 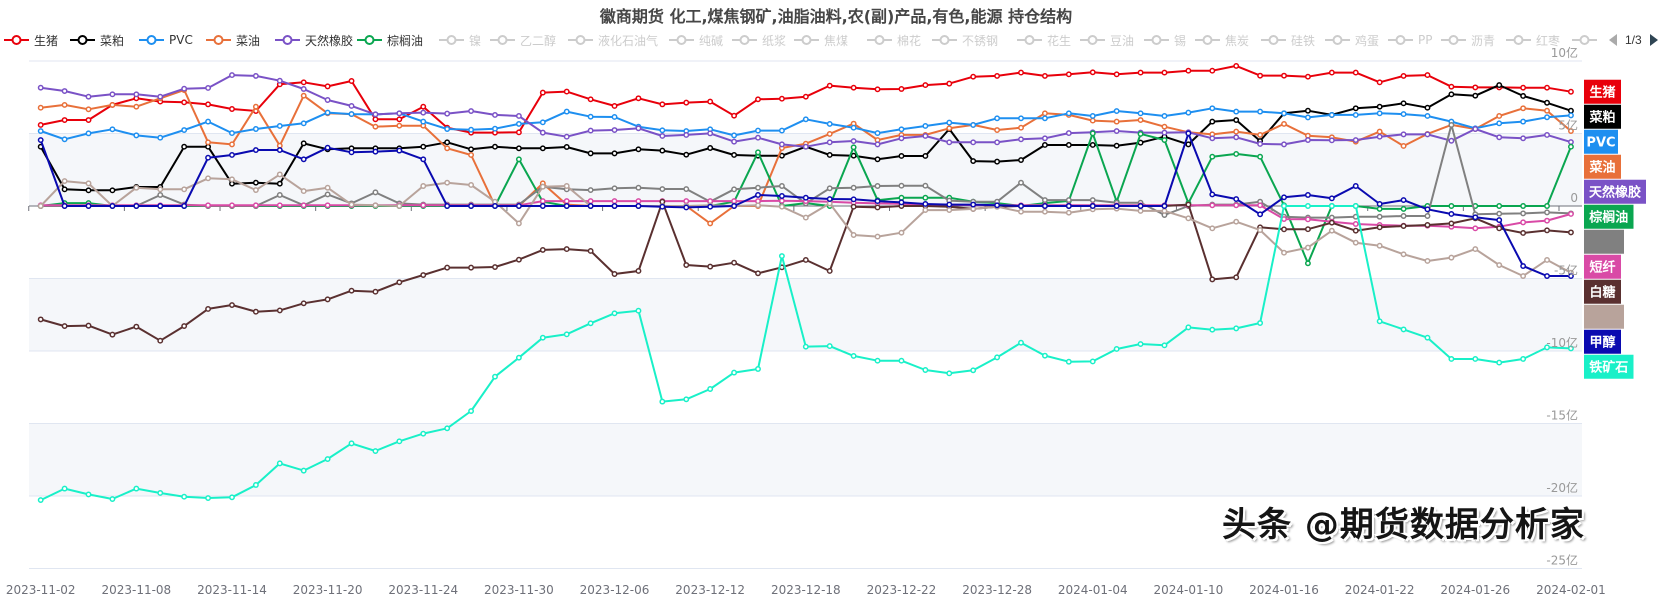 I want to click on legend-prev-page-button, so click(x=1613, y=40).